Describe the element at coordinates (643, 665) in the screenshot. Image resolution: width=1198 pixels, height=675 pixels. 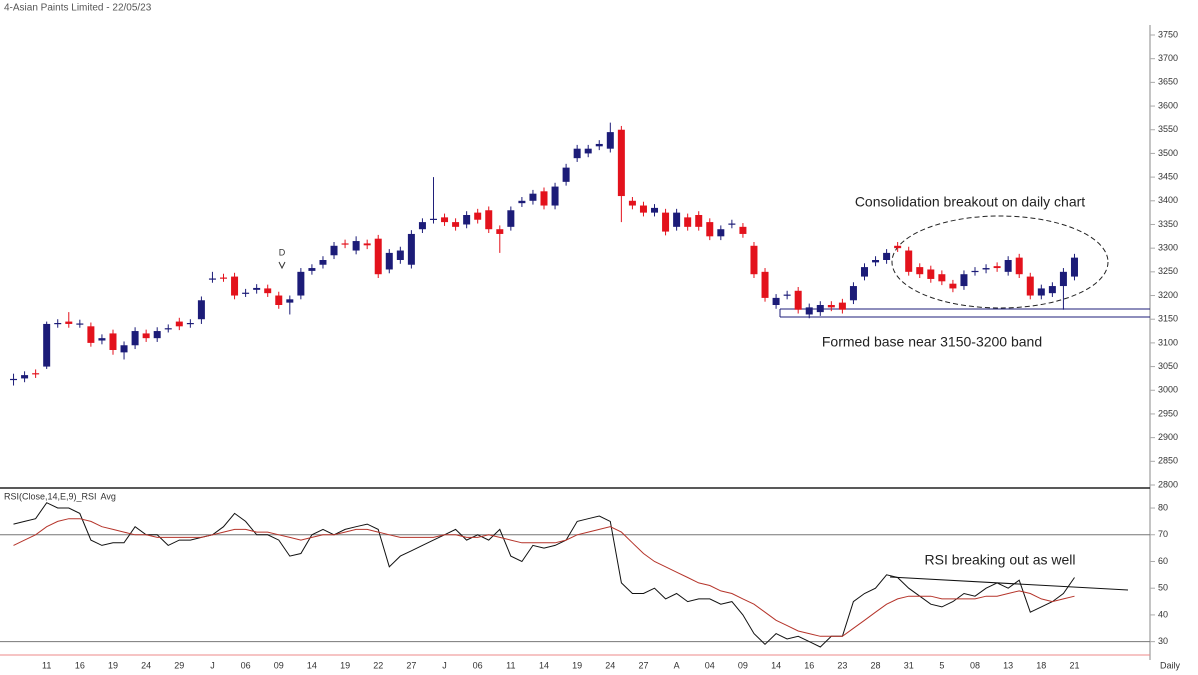
I see `x-tick-label: 27` at that location.